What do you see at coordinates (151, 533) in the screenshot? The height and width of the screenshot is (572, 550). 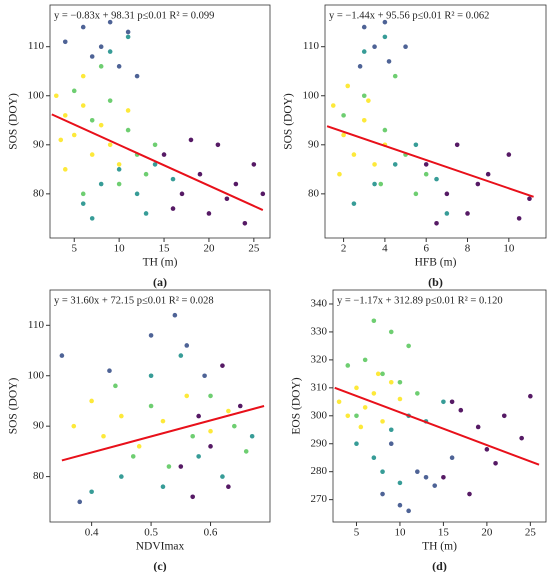 I see `x-tick-label: 0.5` at bounding box center [151, 533].